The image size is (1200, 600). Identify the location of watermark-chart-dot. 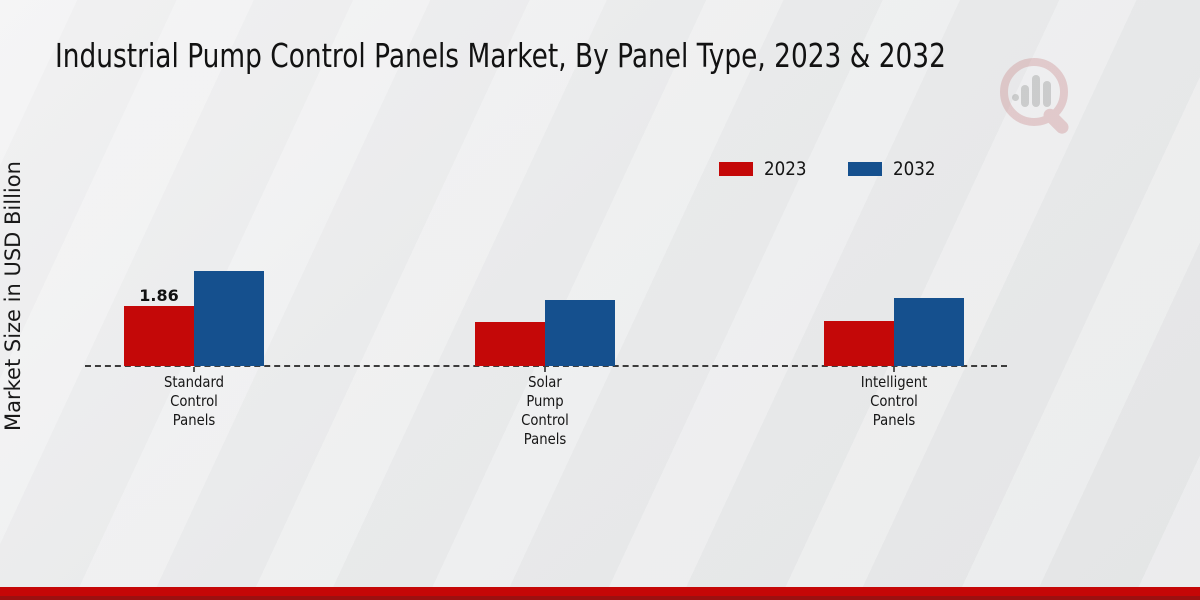
(1015, 97).